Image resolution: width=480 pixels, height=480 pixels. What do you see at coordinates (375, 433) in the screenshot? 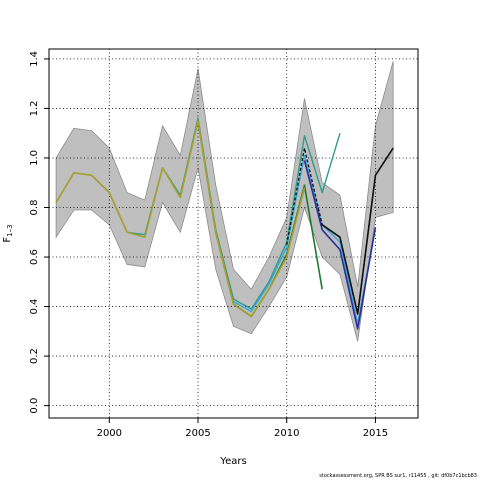
I see `x-tick-label: 2015` at bounding box center [375, 433].